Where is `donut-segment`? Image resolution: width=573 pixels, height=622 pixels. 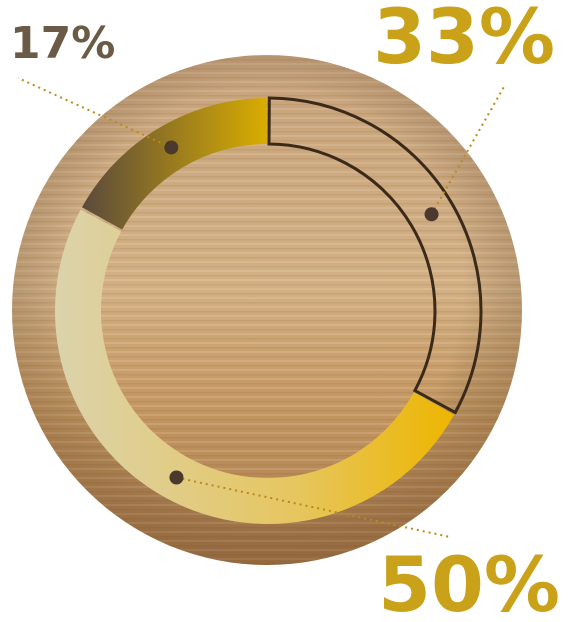 donut-segment is located at coordinates (174, 164).